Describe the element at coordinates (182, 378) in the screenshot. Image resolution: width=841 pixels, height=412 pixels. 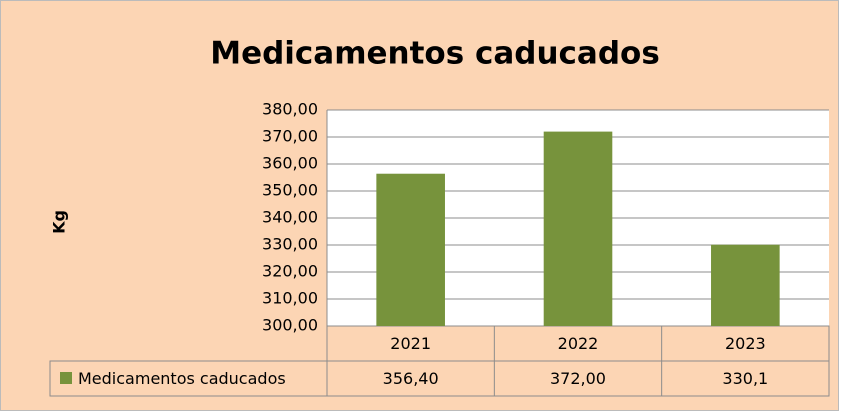
I see `legend-label: Medicamentos caducados` at that location.